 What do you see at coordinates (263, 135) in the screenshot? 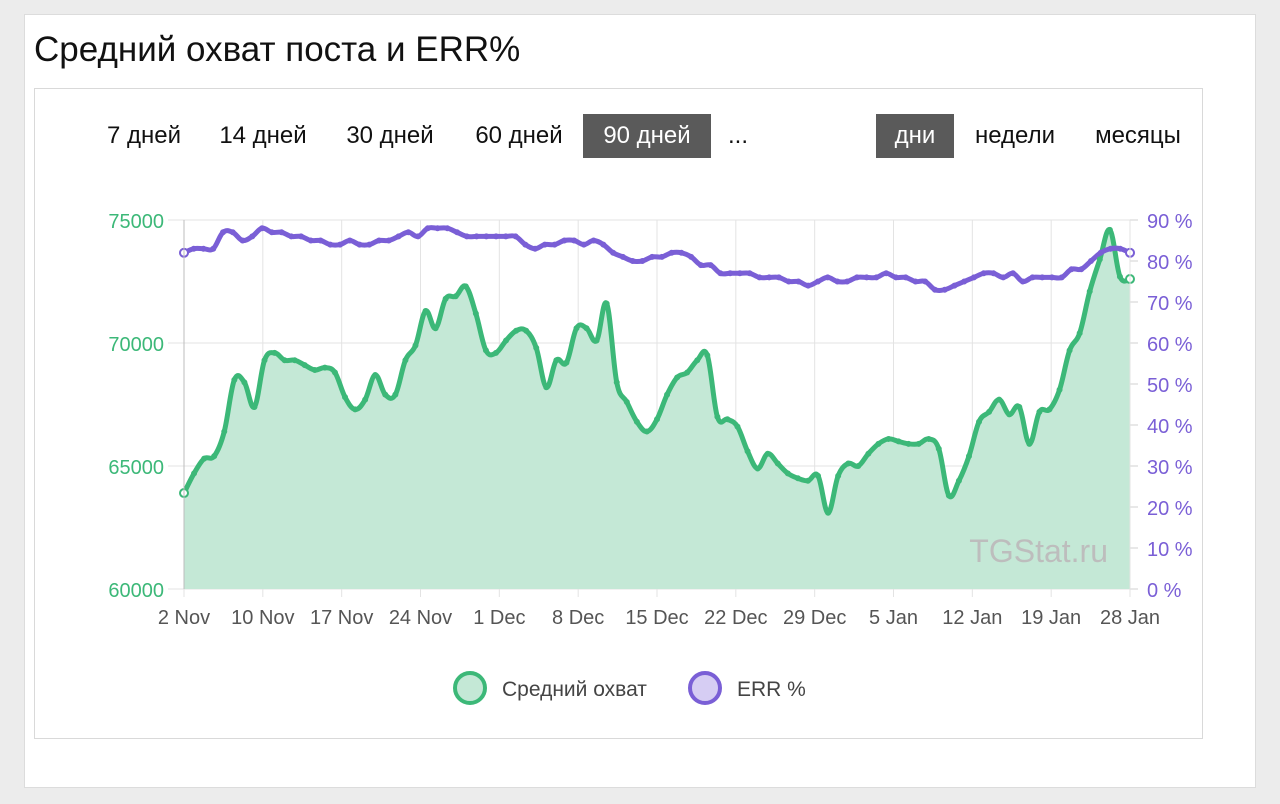
I see `range-button-14-days: 14 дней` at bounding box center [263, 135].